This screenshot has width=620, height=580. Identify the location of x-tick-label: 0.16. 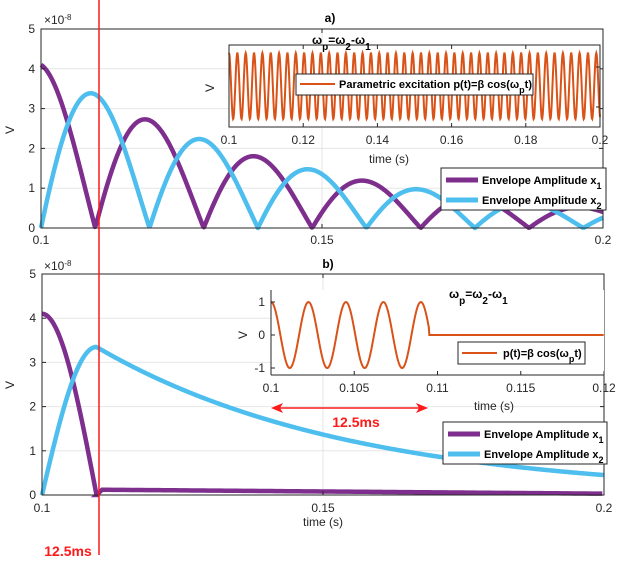
(452, 140).